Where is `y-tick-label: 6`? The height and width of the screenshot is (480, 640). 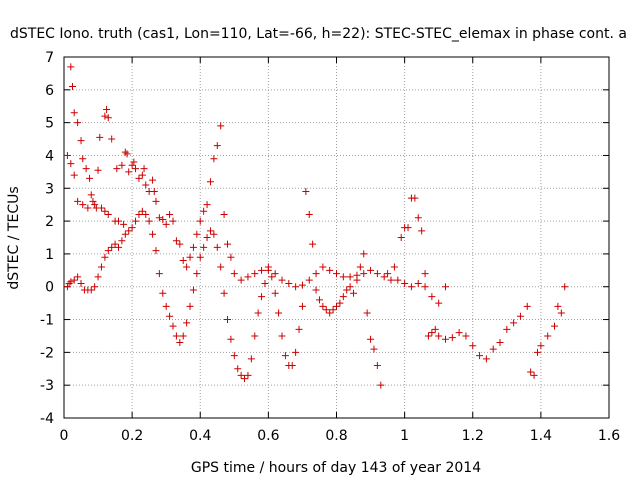 y-tick-label: 6 is located at coordinates (49, 91).